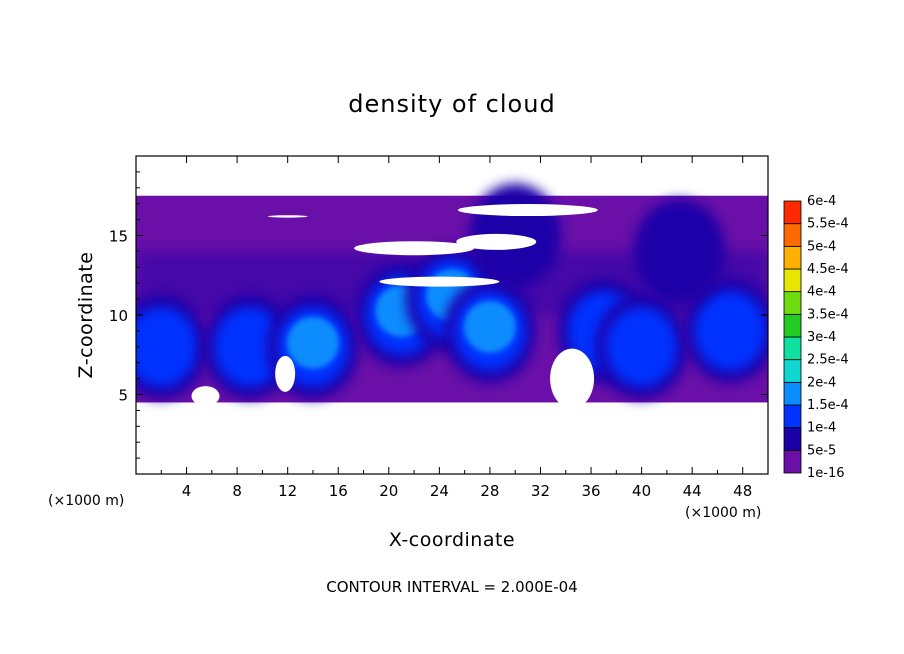  Describe the element at coordinates (821, 382) in the screenshot. I see `colorbar-label: 2e-4` at that location.